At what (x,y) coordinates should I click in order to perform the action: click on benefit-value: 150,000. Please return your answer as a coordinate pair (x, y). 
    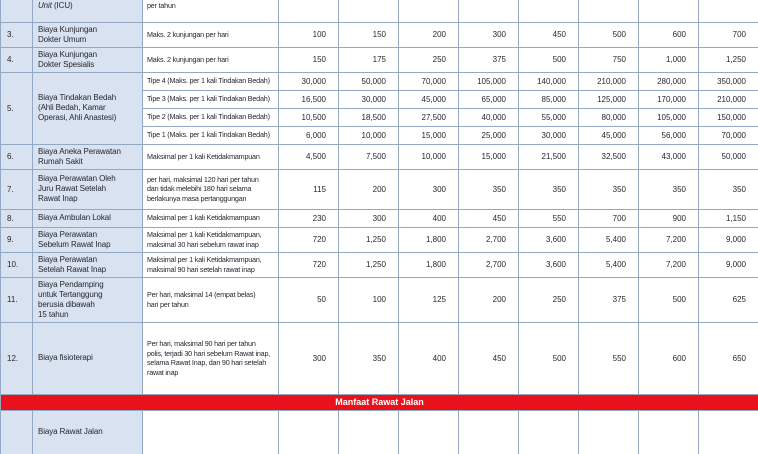
    Looking at the image, I should click on (728, 117).